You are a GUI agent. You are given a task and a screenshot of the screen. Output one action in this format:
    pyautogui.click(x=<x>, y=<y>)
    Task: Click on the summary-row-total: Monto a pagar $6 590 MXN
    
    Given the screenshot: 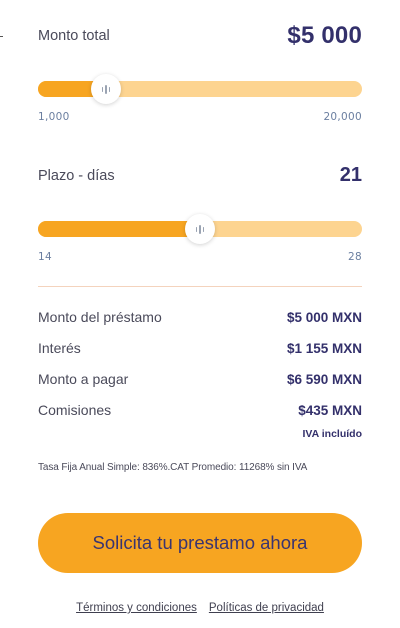 What is the action you would take?
    pyautogui.click(x=200, y=379)
    